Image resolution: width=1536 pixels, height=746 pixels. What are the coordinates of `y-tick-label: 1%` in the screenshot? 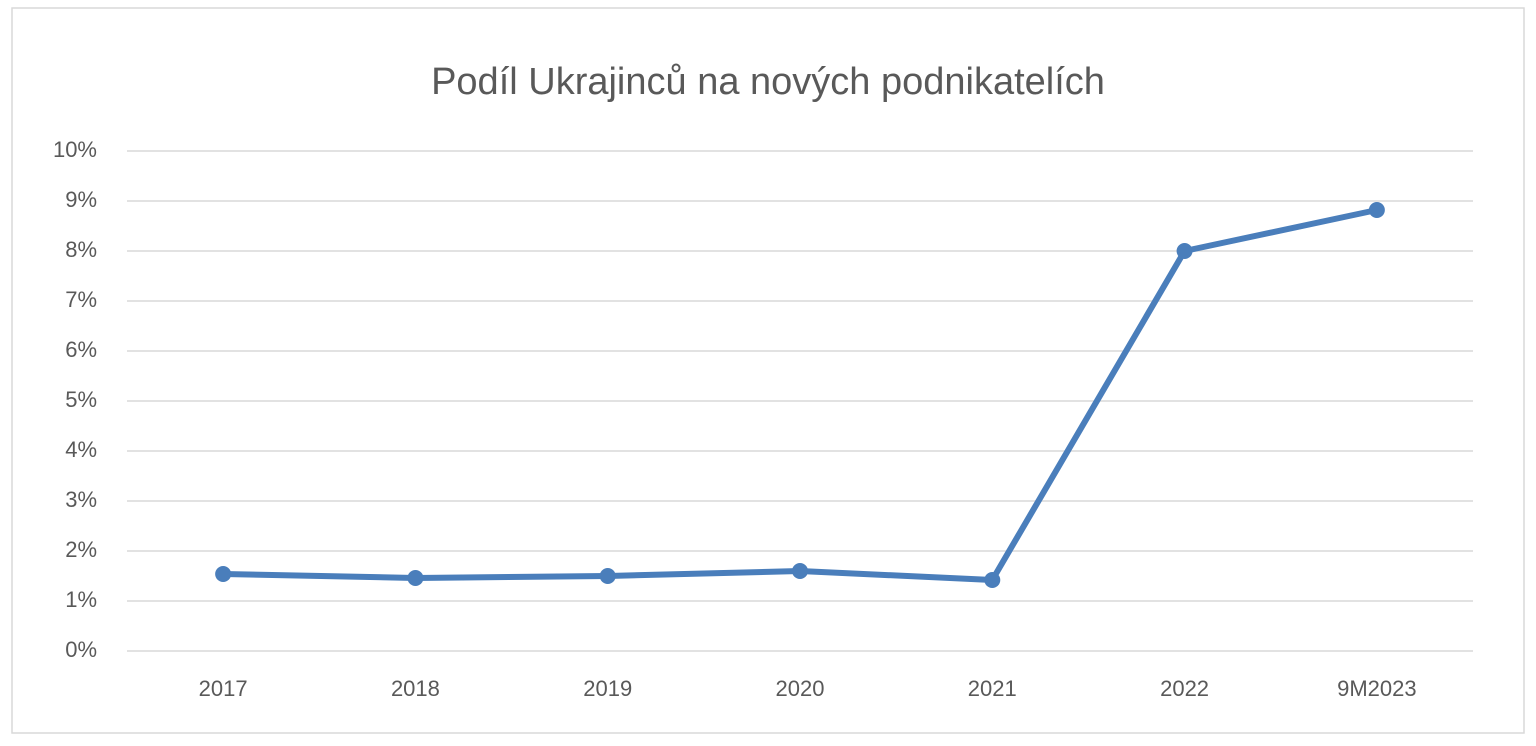 It's located at (81, 599).